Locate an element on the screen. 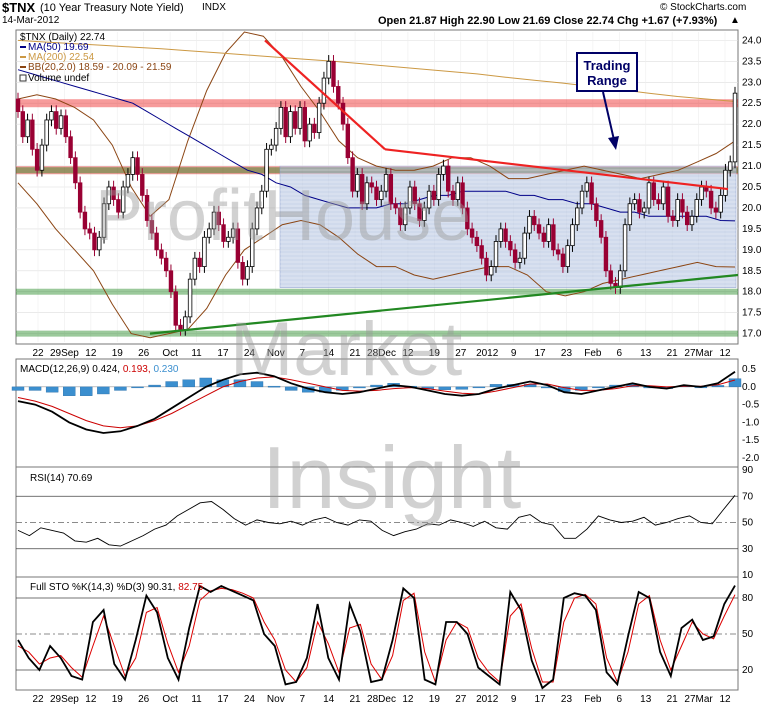  macd-line is located at coordinates (376, 402).